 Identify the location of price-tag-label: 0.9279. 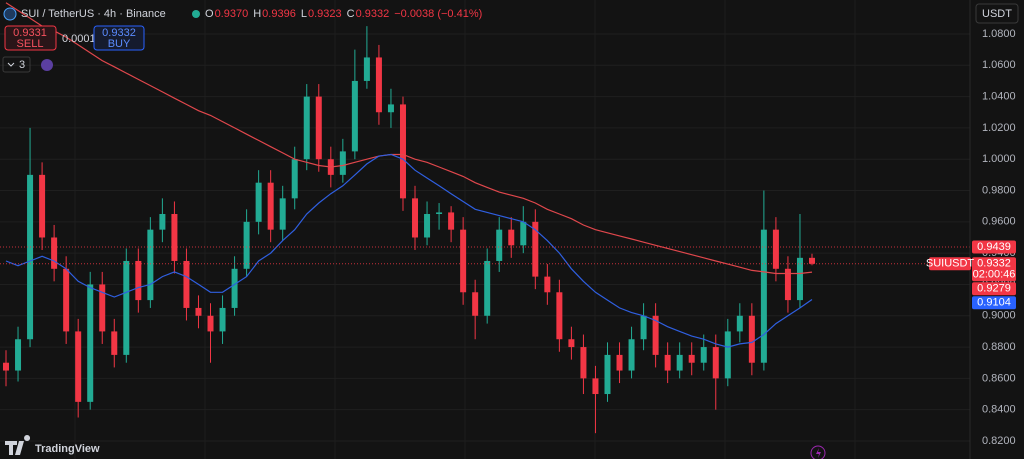
(994, 289).